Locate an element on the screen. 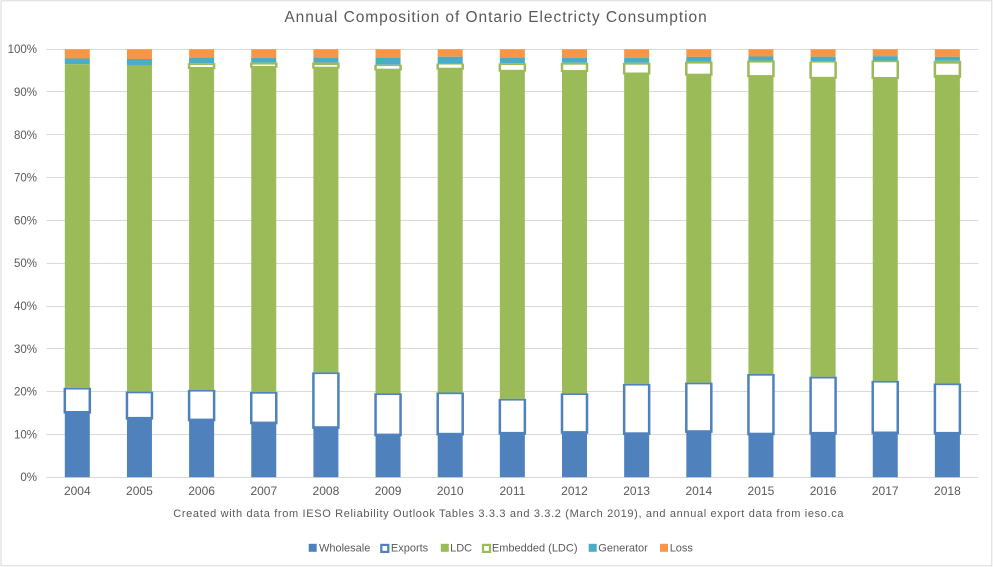  svg-text: 2016 is located at coordinates (823, 491).